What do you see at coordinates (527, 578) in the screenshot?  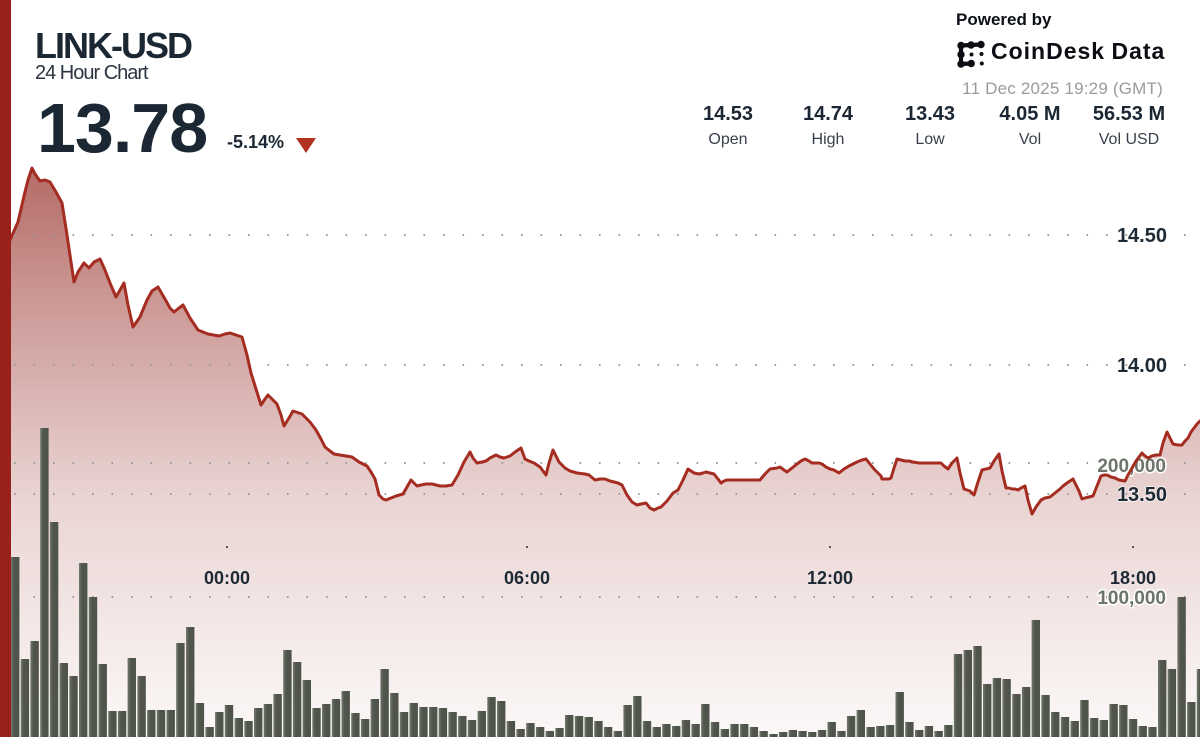 I see `svg-text: 06:00` at bounding box center [527, 578].